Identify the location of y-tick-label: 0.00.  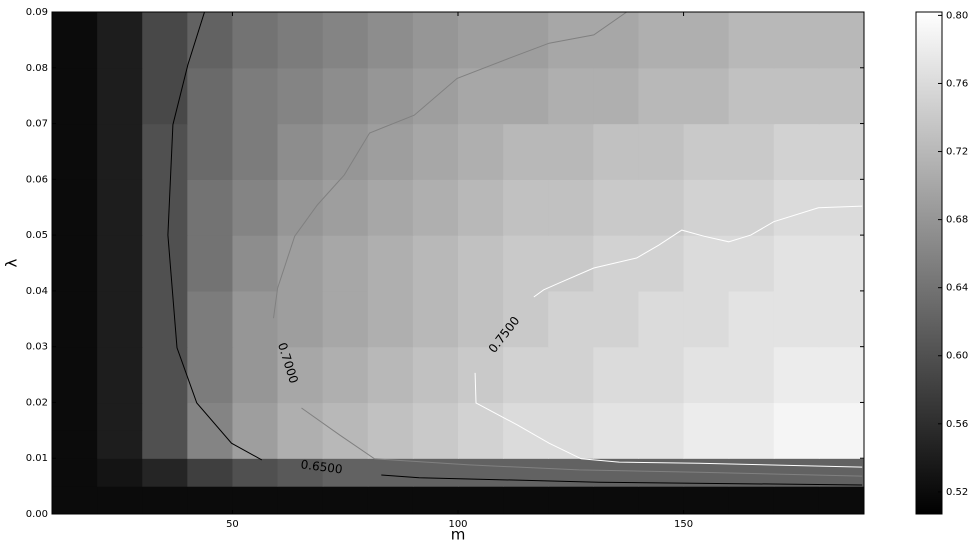
(37, 514).